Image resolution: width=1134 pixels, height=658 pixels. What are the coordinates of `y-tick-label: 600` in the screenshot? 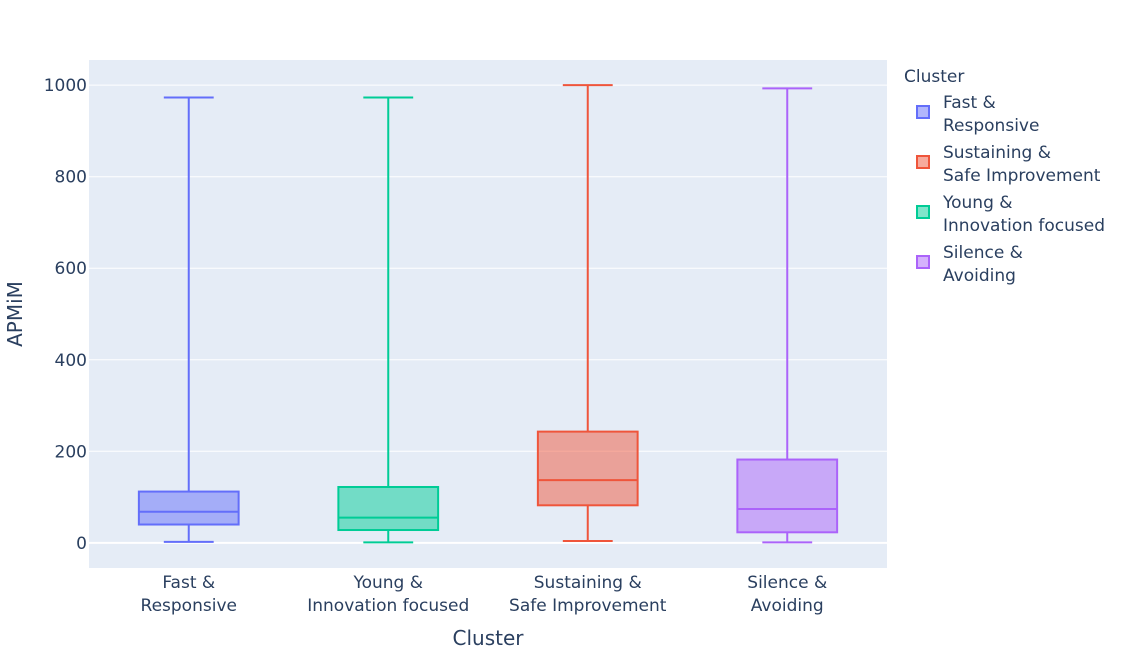 It's located at (71, 269).